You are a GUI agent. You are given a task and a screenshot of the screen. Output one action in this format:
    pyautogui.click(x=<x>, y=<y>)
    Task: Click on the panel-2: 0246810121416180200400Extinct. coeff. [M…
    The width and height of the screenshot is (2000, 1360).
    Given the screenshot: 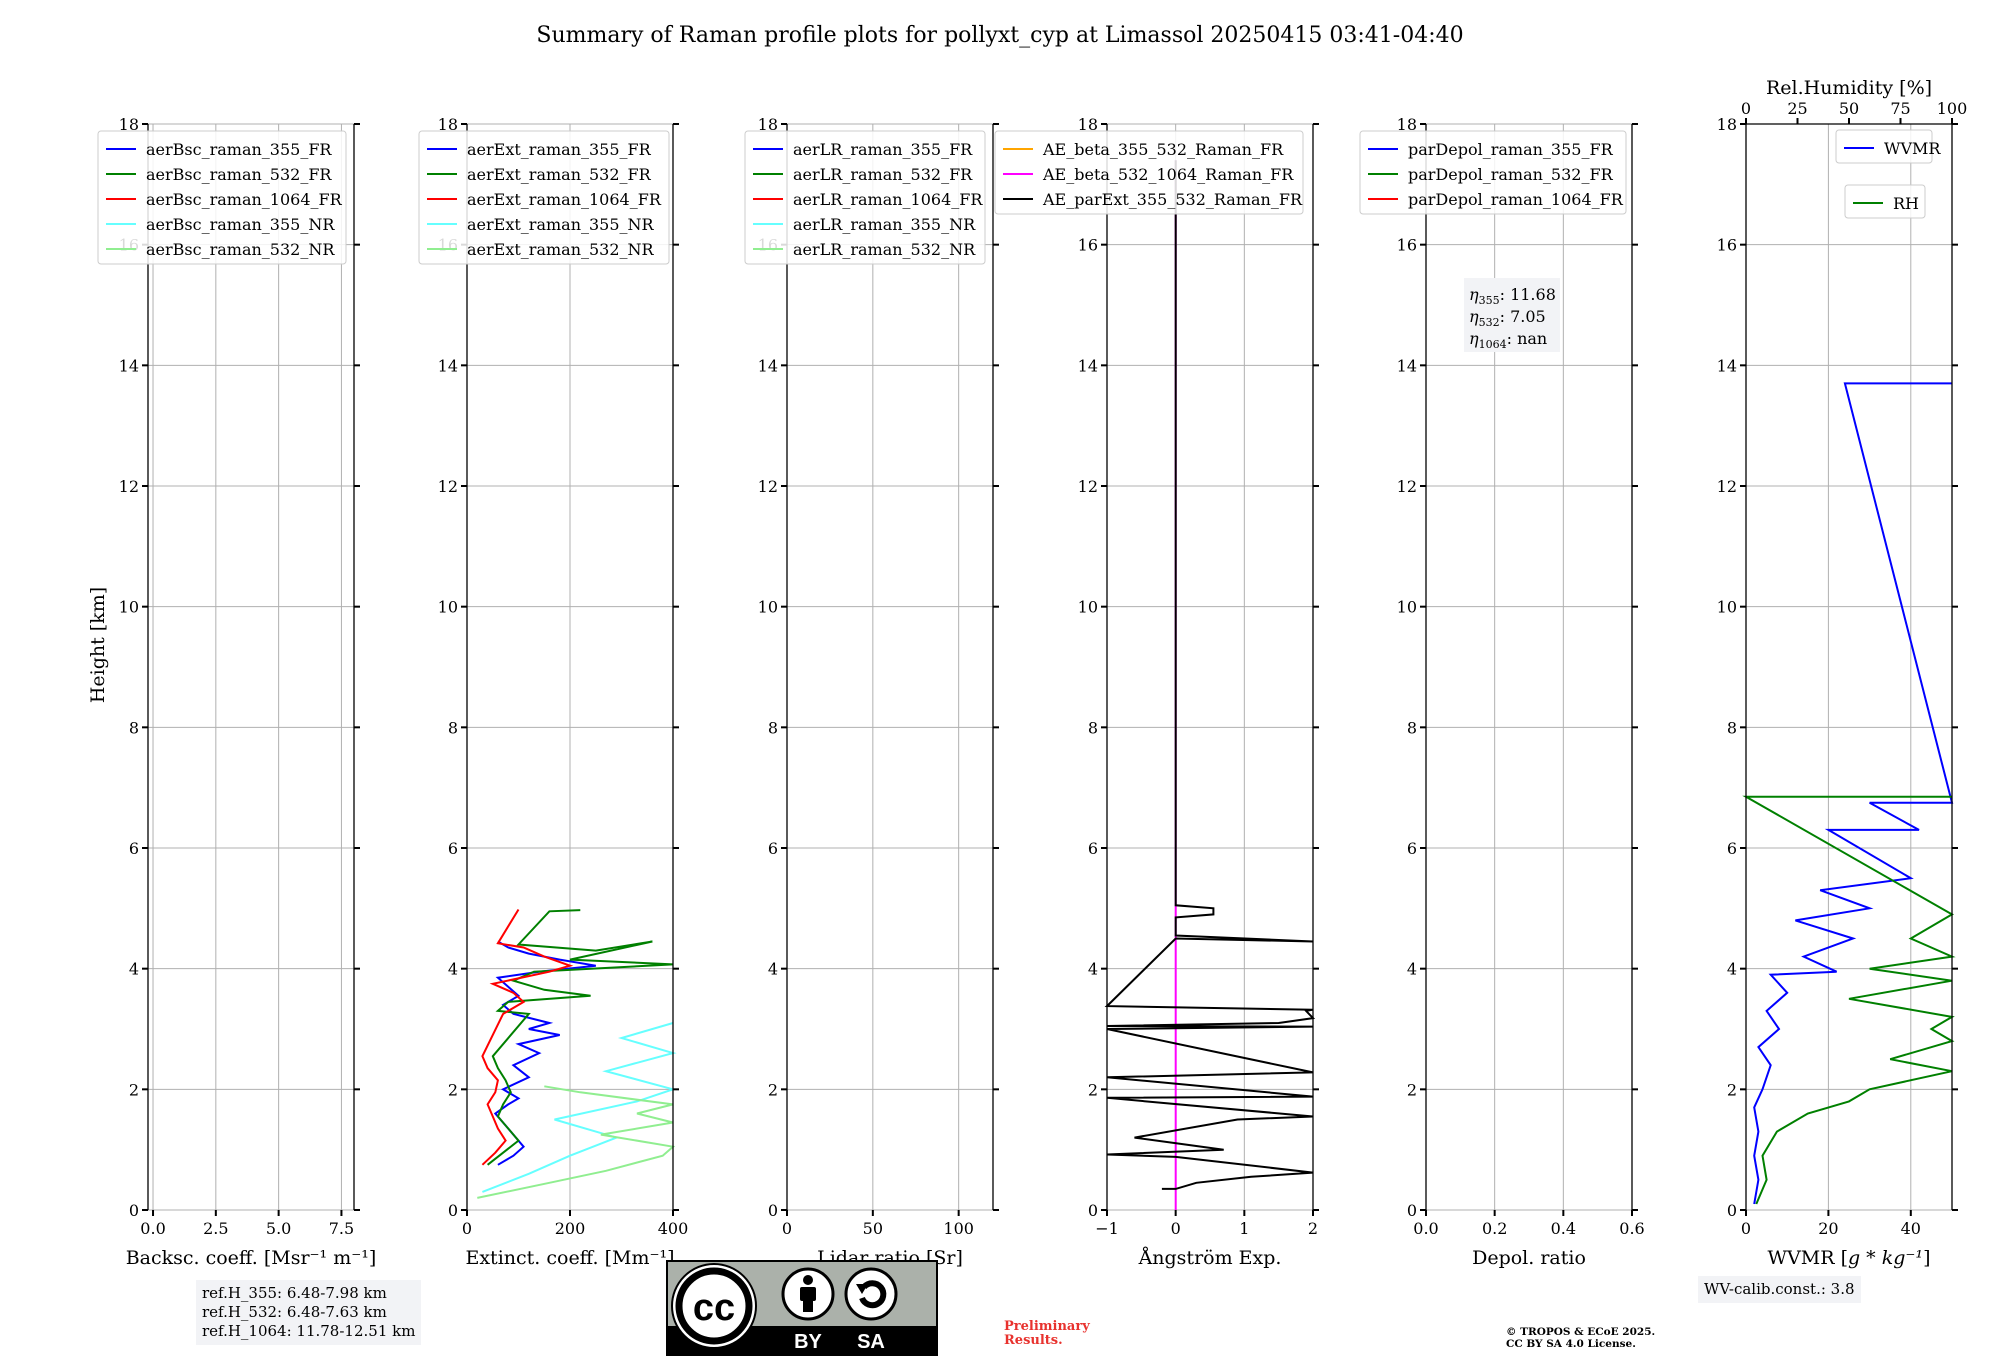 What is the action you would take?
    pyautogui.click(x=553, y=692)
    